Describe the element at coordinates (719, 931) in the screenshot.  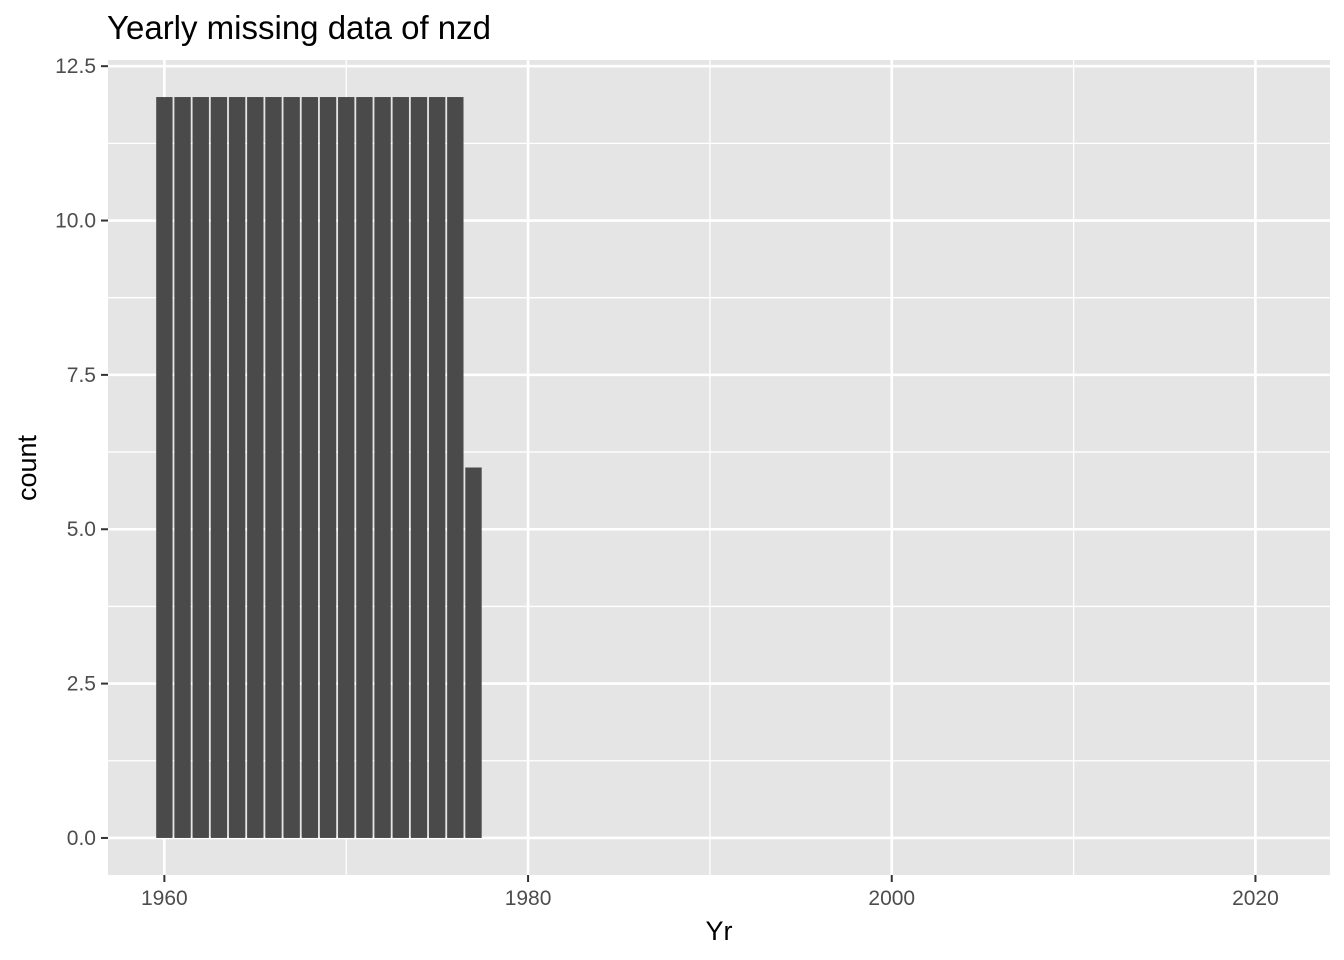
I see `x-axis-title: Yr` at that location.